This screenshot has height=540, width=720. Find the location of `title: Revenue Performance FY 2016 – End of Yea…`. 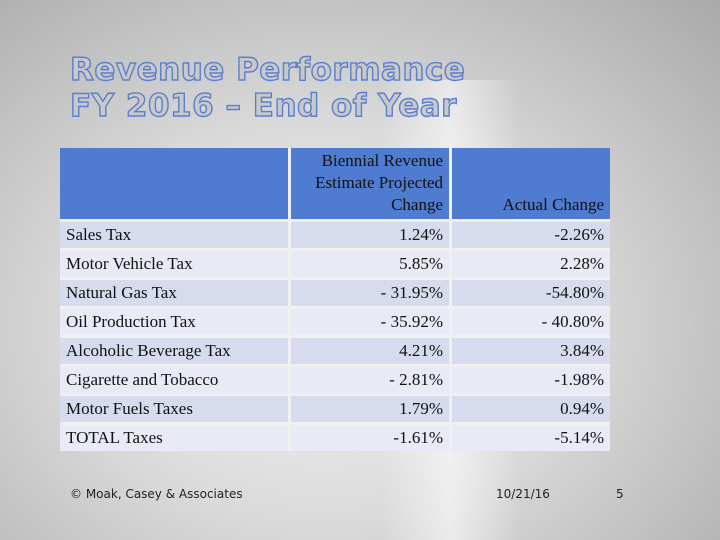

title: Revenue Performance FY 2016 – End of Yea… is located at coordinates (267, 87).